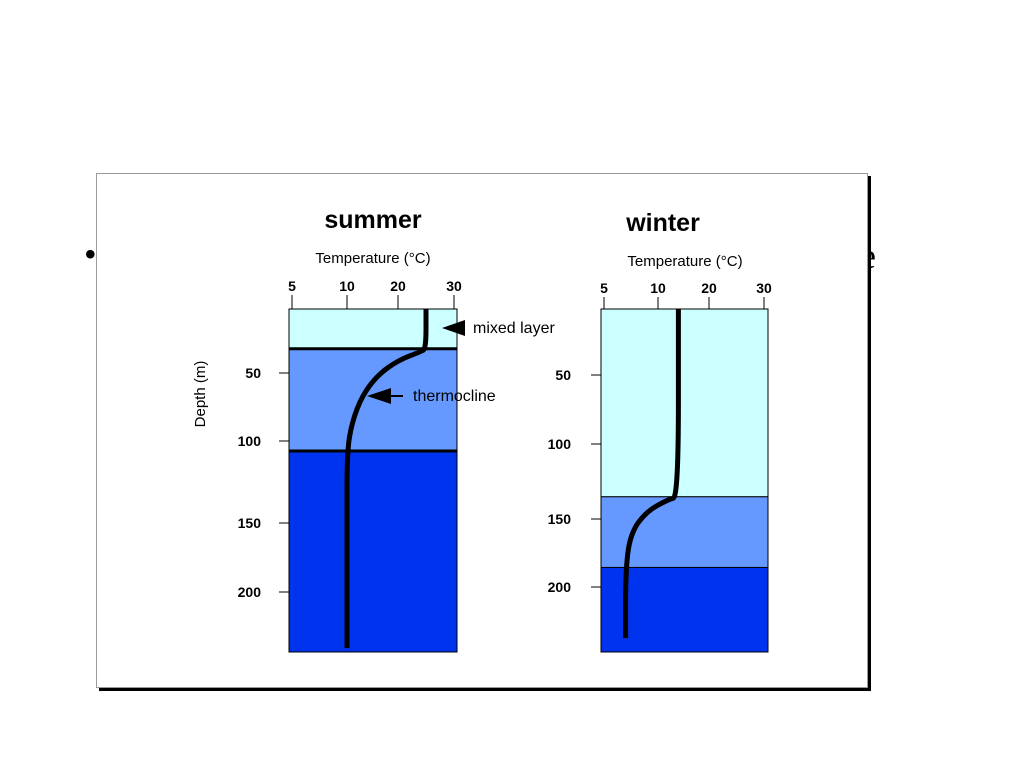  Describe the element at coordinates (514, 328) in the screenshot. I see `mixed-layer-annotation: mixed layer` at that location.